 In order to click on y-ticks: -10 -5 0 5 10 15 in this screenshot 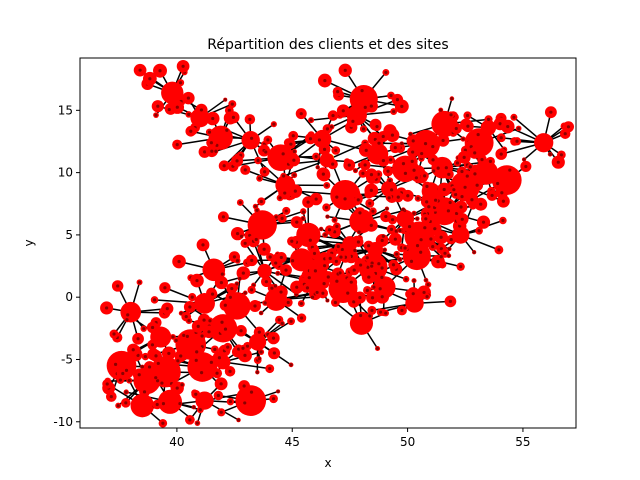, I will do `click(66, 266)`.